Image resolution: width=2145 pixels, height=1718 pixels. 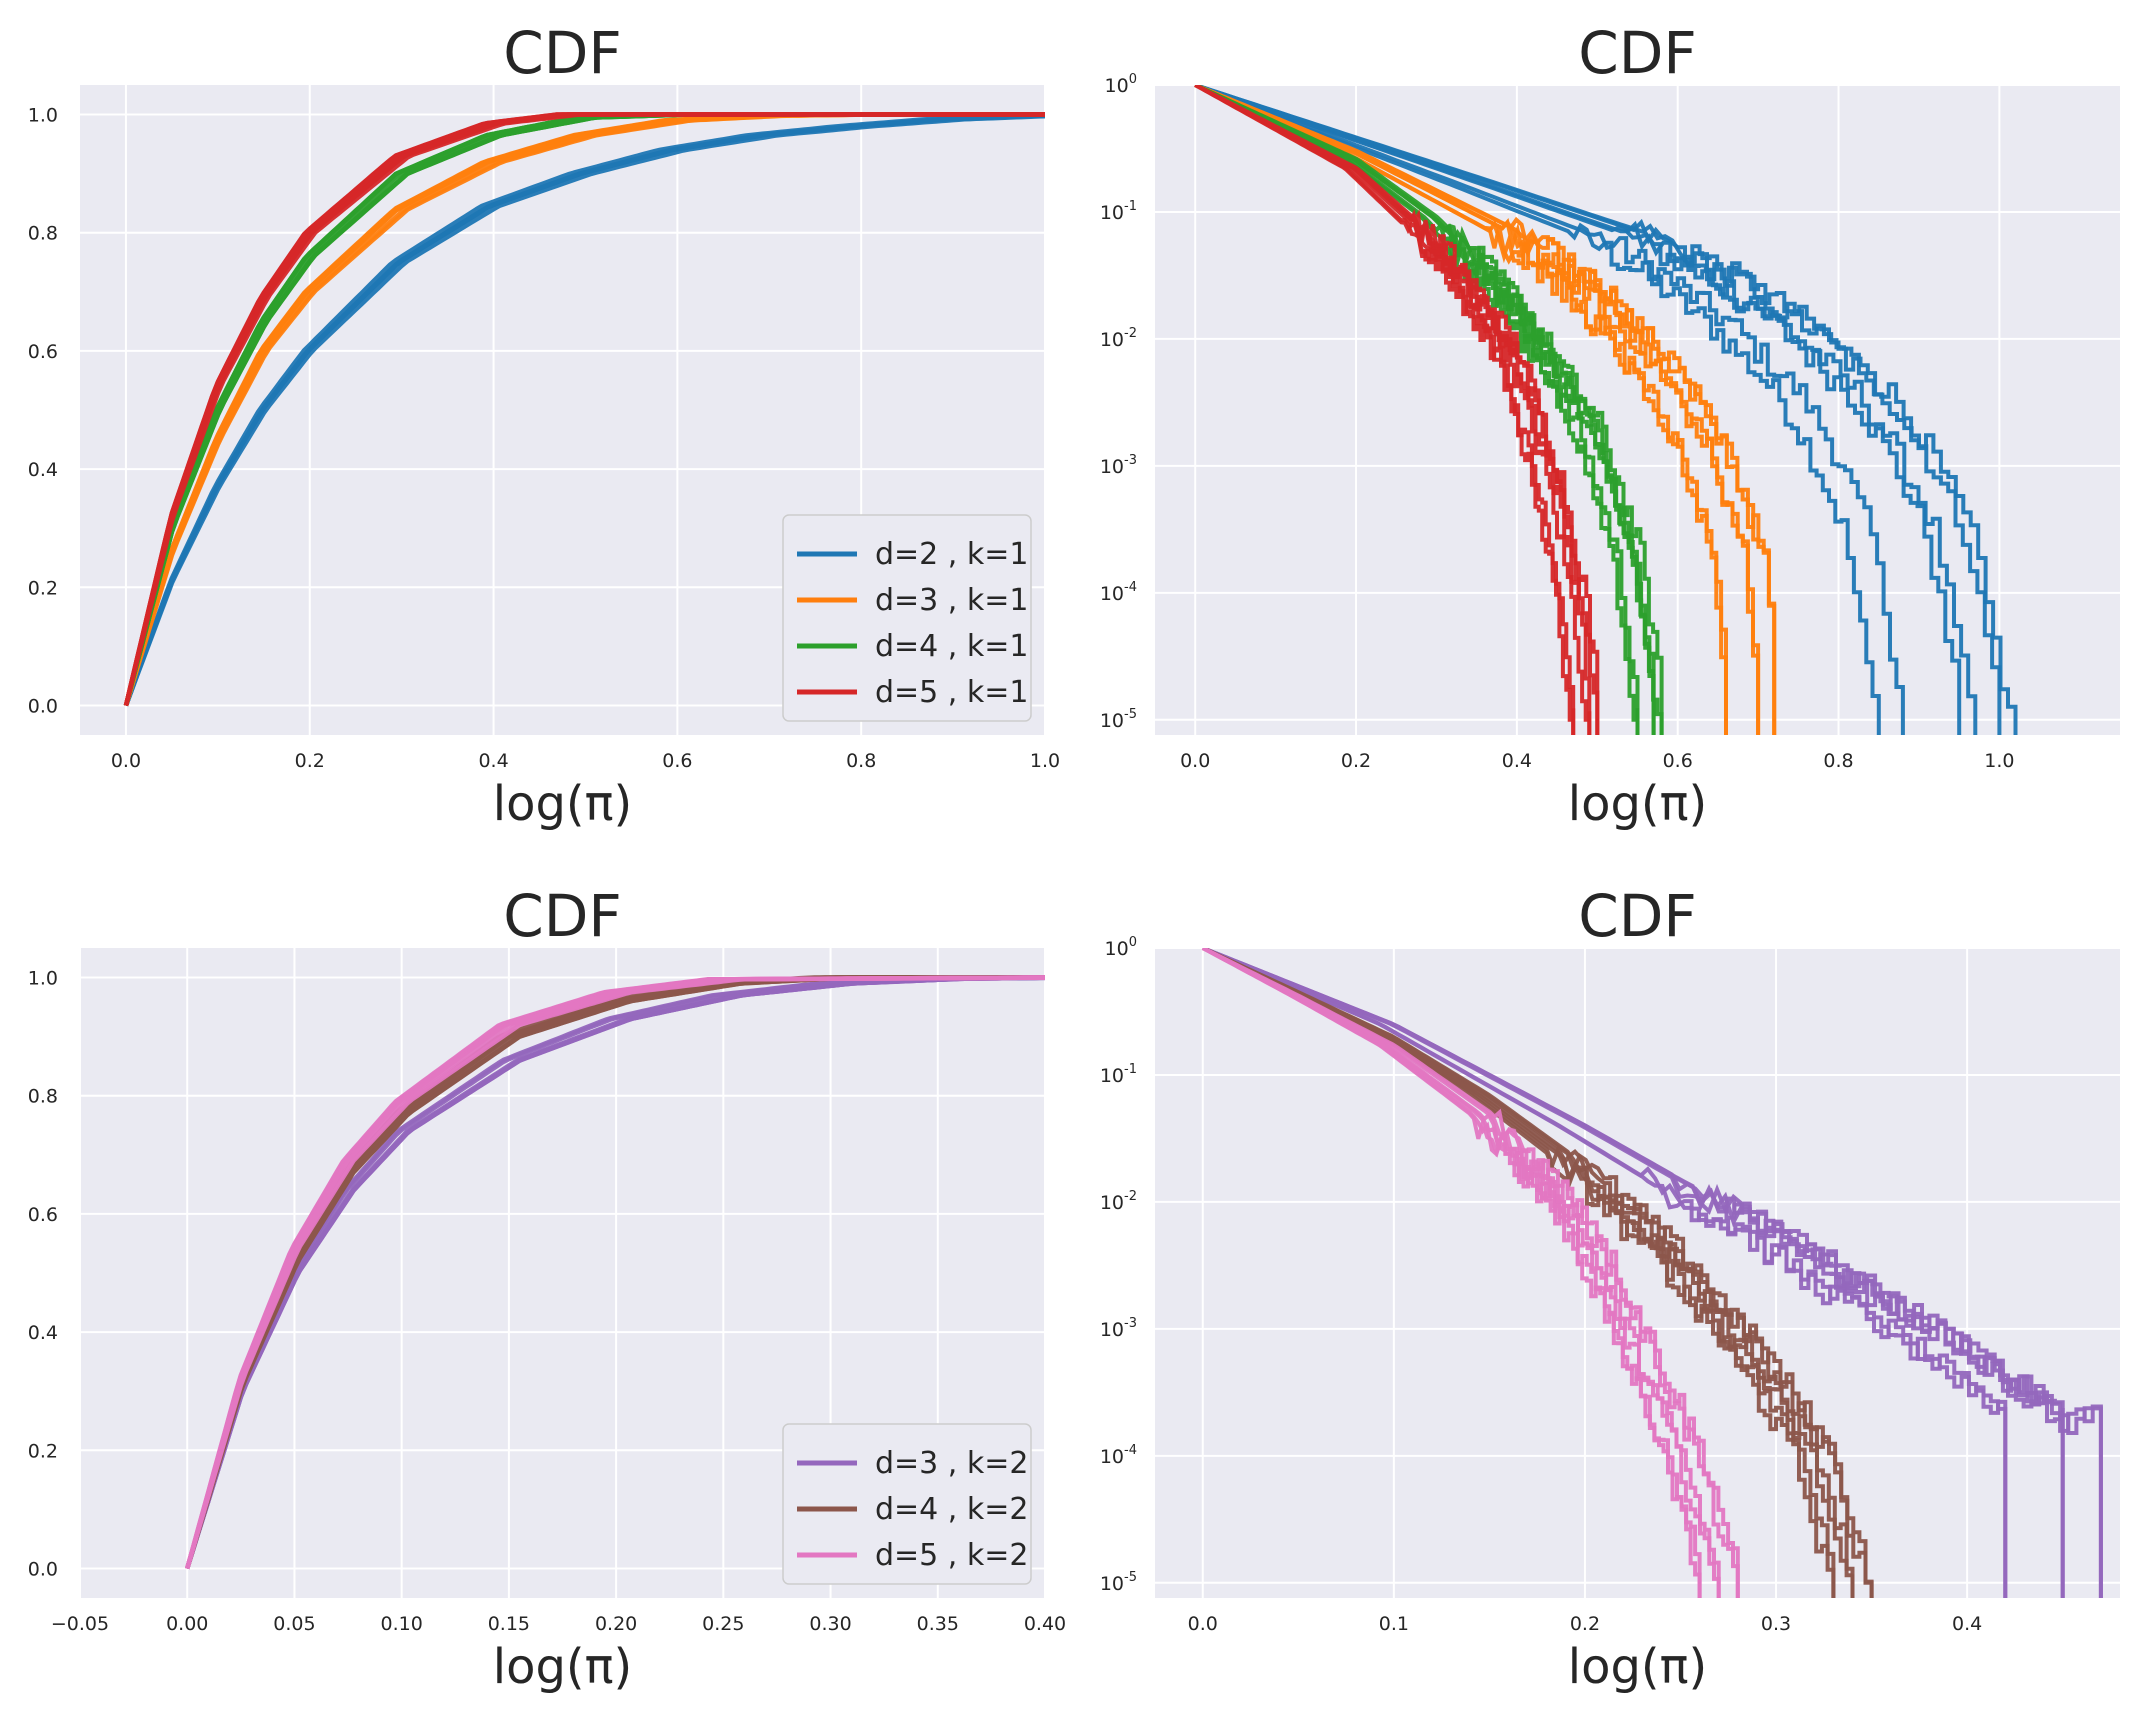 I want to click on x-tick-label: 0.35, so click(x=938, y=1624).